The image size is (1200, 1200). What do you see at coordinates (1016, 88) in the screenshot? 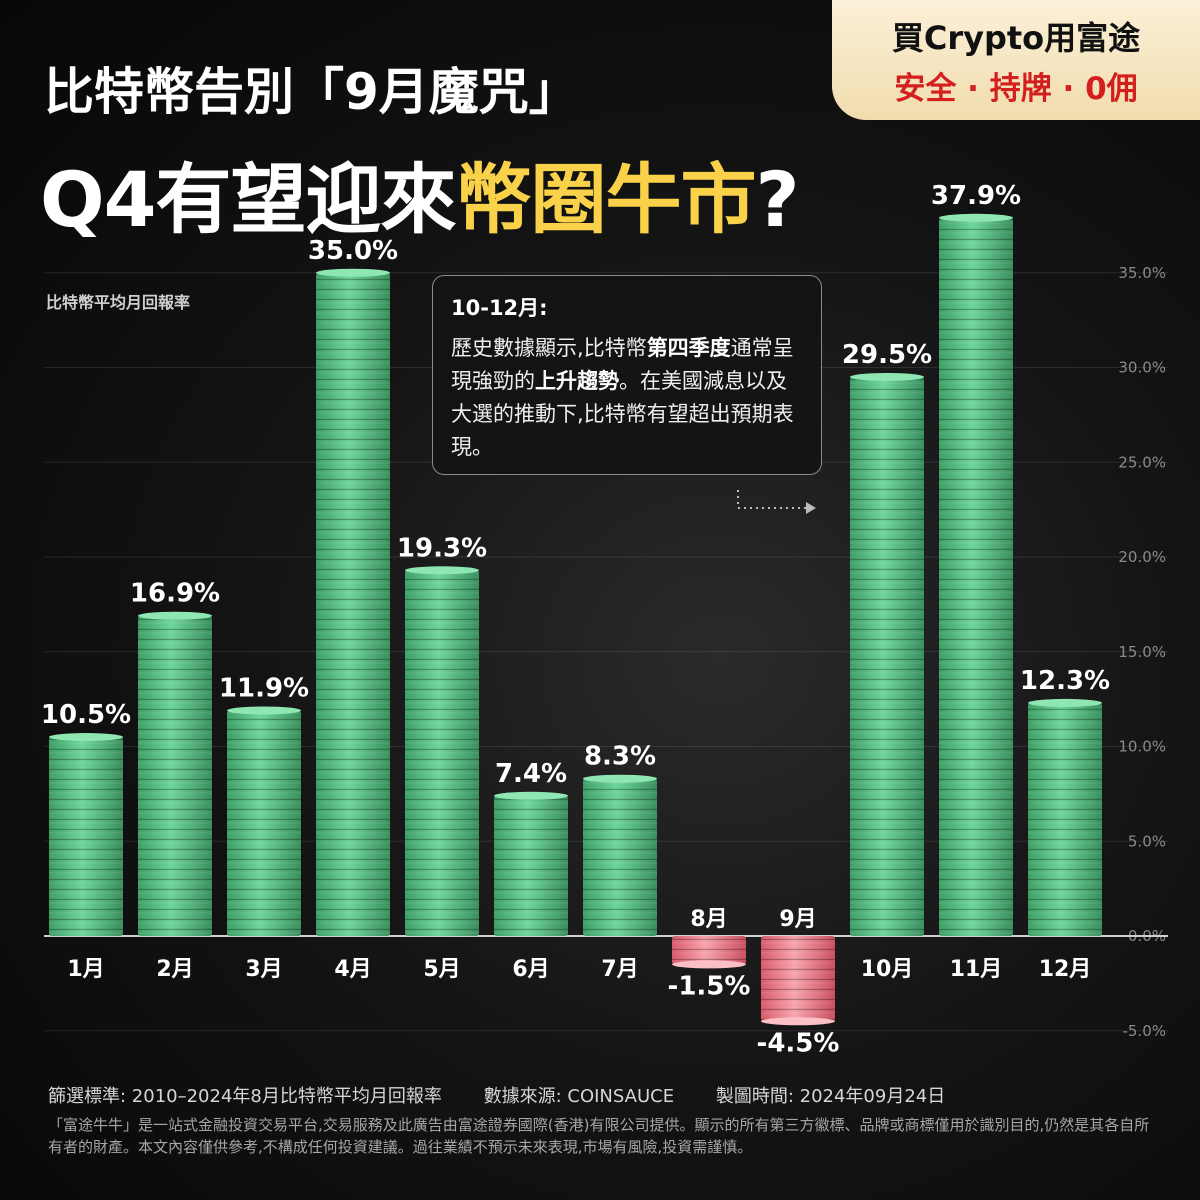
I see `badge-subtitle: 安全 · 持牌 · 0佣` at bounding box center [1016, 88].